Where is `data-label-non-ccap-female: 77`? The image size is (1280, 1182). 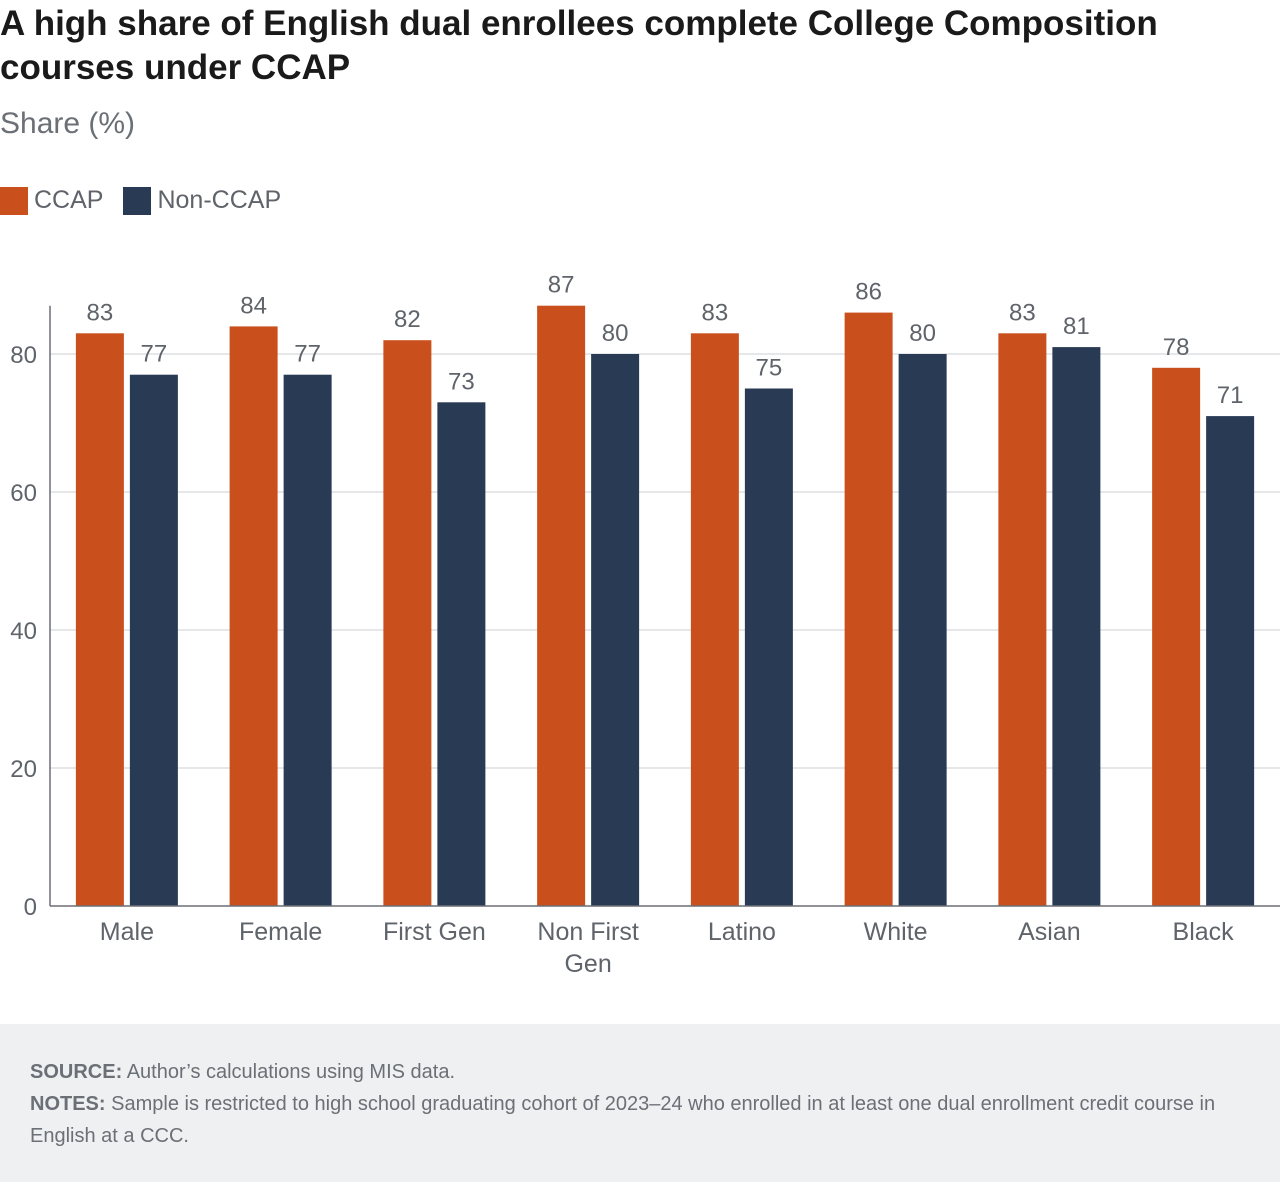 data-label-non-ccap-female: 77 is located at coordinates (307, 354).